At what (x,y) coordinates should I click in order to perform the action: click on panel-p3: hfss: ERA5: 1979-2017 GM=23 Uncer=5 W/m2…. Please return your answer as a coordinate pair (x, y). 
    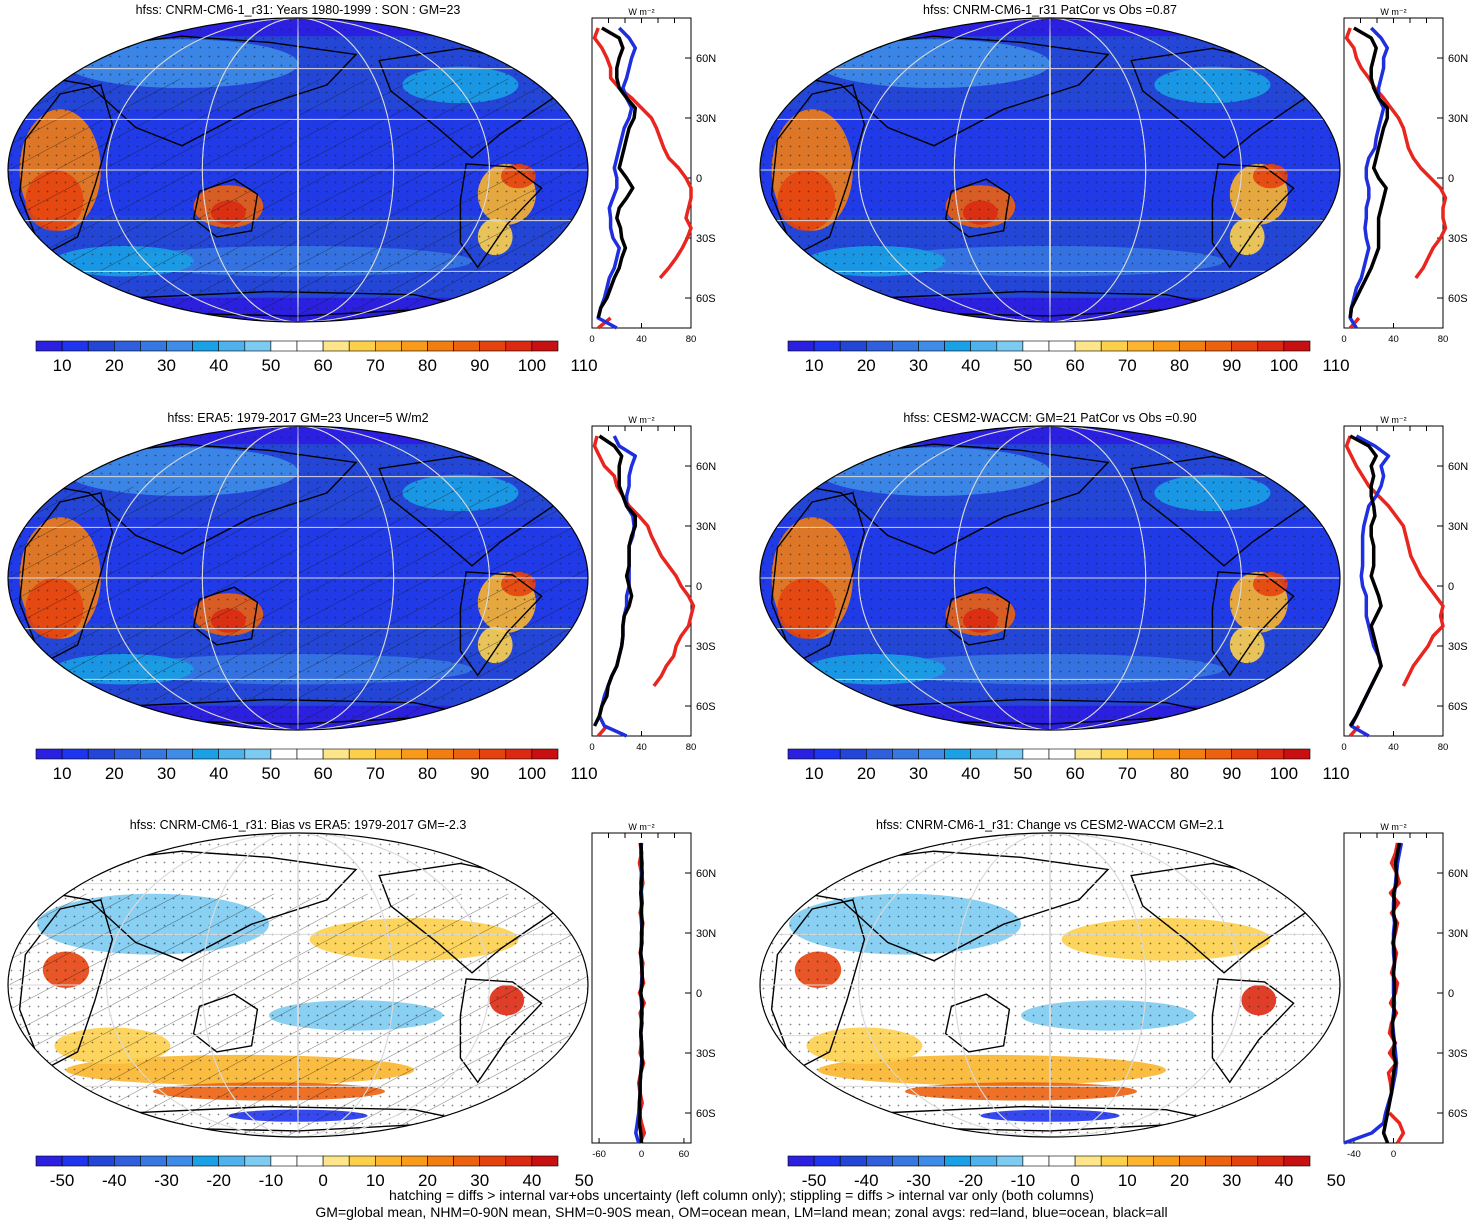
    Looking at the image, I should click on (361, 597).